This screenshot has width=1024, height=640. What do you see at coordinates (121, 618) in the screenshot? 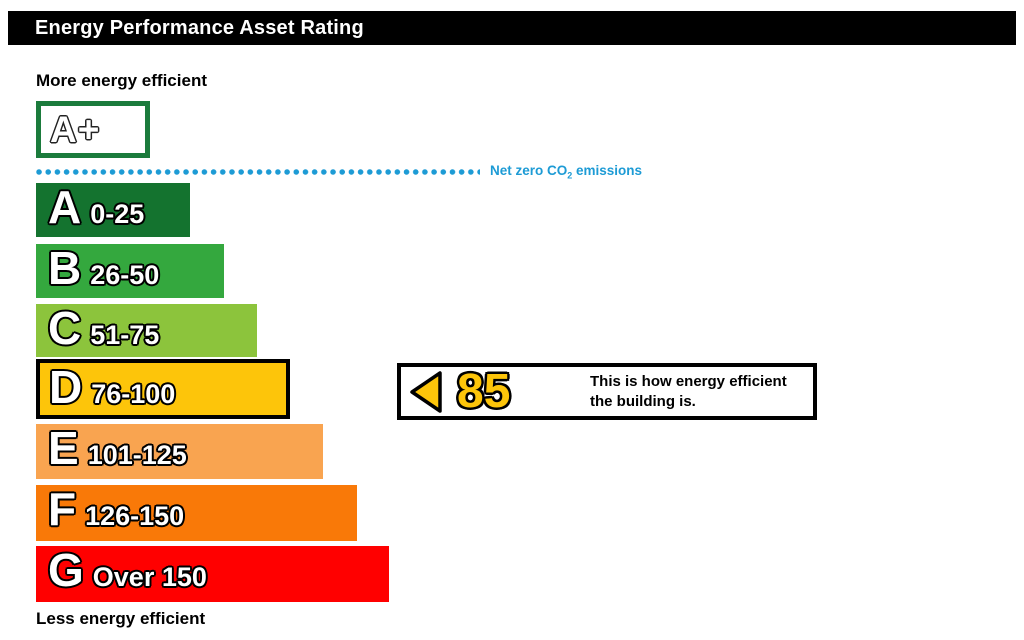
I see `less-efficient-label: Less energy efficient` at bounding box center [121, 618].